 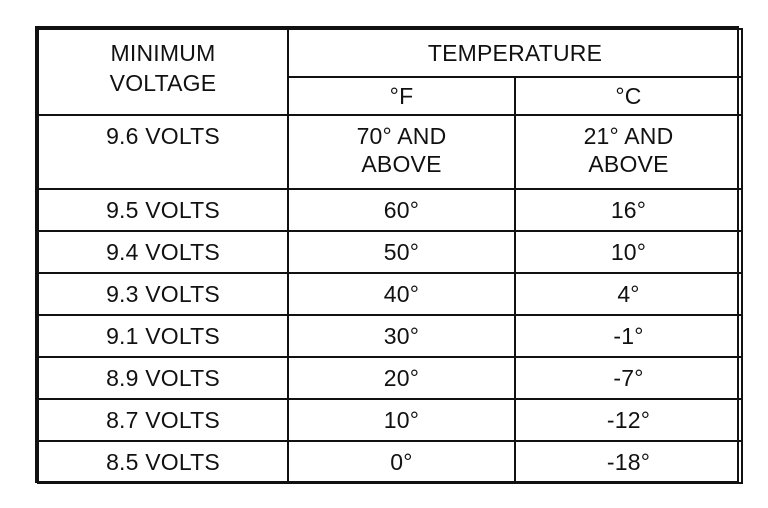 What do you see at coordinates (401, 462) in the screenshot?
I see `fahrenheit-cell: 0°` at bounding box center [401, 462].